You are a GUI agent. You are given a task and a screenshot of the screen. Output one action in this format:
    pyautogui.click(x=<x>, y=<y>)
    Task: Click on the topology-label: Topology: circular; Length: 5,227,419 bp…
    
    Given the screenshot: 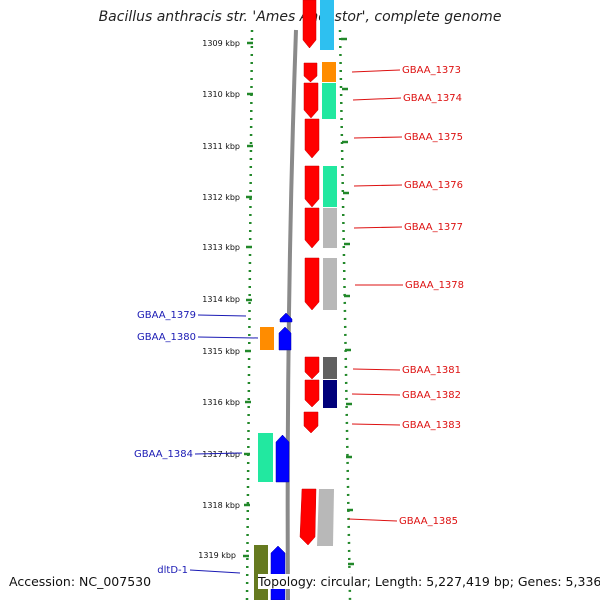 What is the action you would take?
    pyautogui.click(x=429, y=581)
    